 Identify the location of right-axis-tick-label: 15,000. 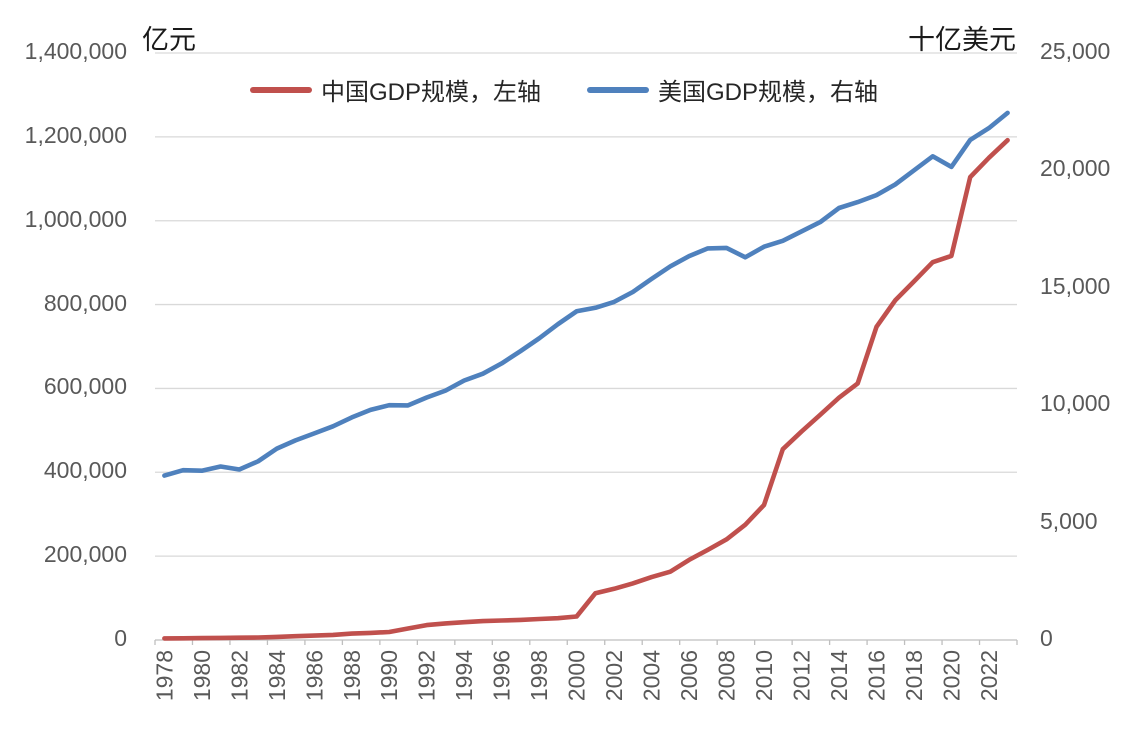
(1075, 285).